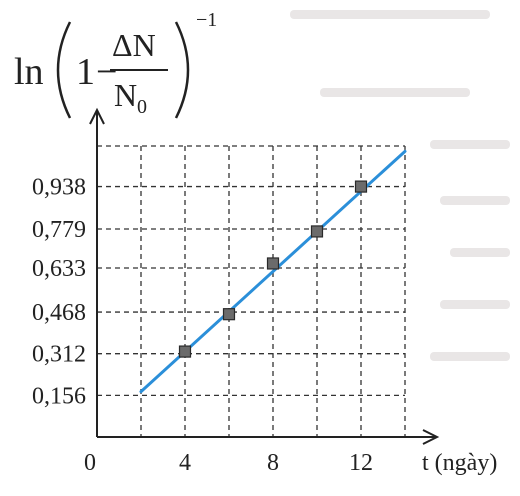 Image resolution: width=520 pixels, height=496 pixels. Describe the element at coordinates (106, 72) in the screenshot. I see `y-axis-title-minus: −` at that location.